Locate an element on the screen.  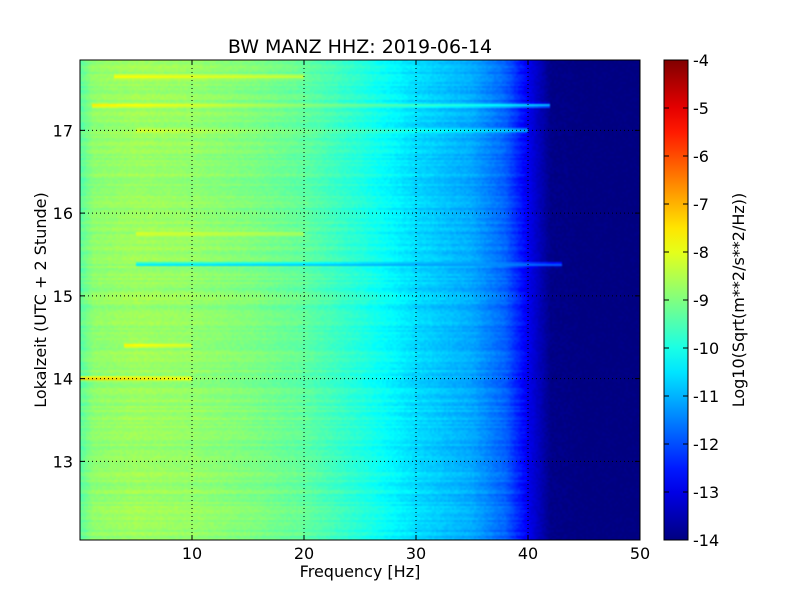
y-tick-label: 16 is located at coordinates (63, 213).